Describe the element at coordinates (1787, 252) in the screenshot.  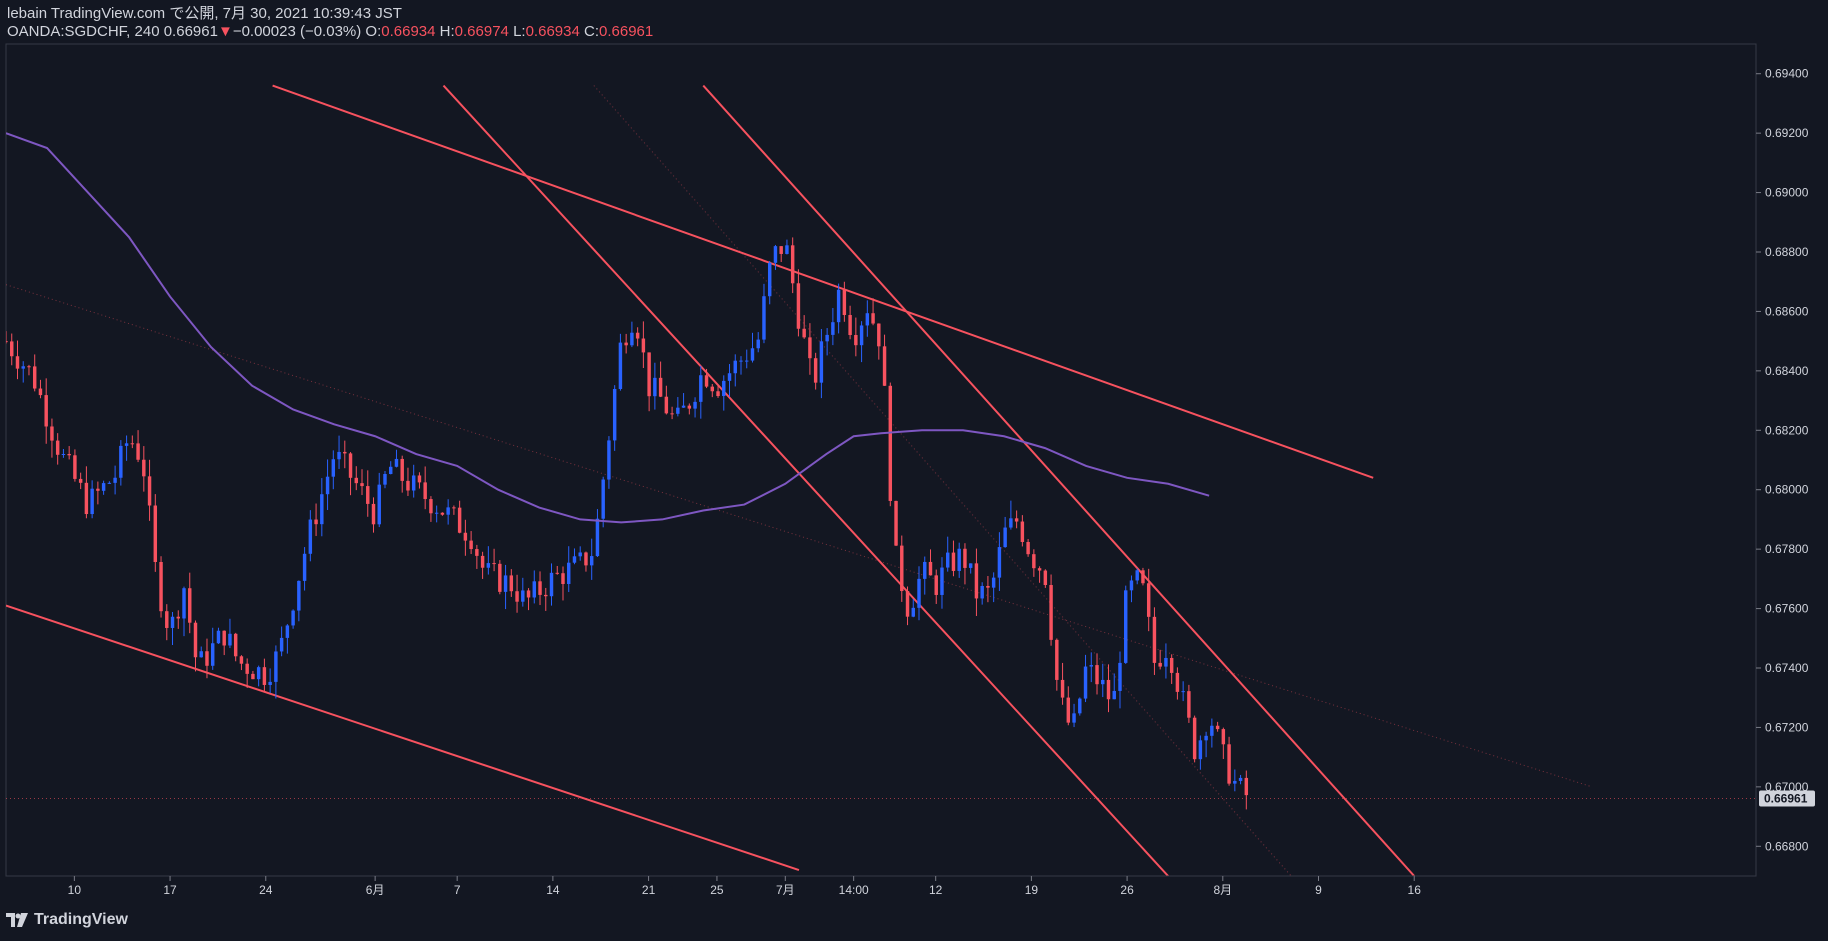
I see `price-tick-label: 0.68800` at that location.